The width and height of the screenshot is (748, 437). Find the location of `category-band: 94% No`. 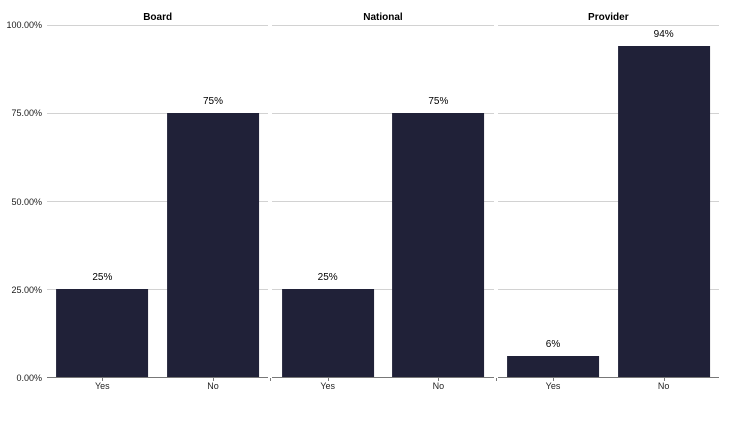

category-band: 94% No is located at coordinates (663, 208).